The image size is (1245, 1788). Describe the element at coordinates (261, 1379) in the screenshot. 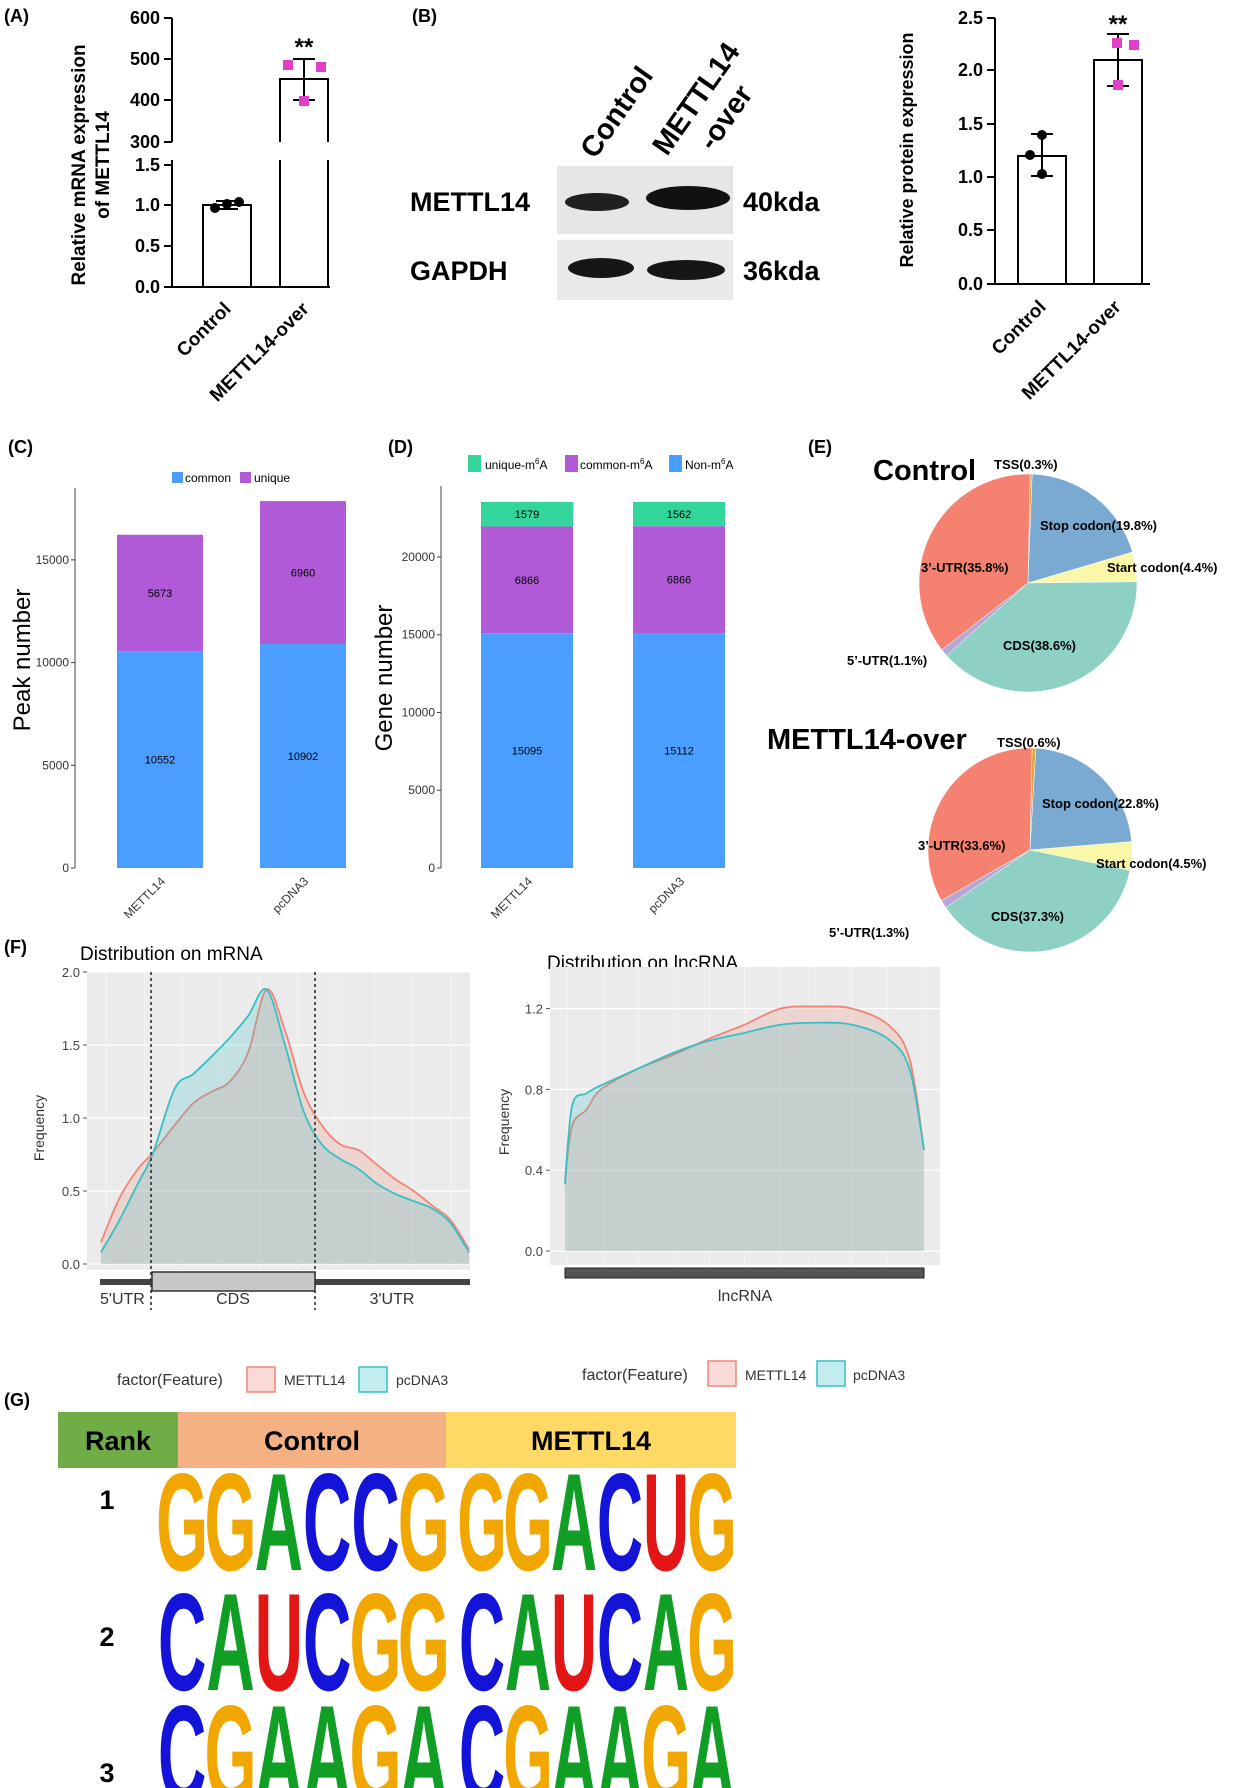

I see `legend-swatch-mettl14` at that location.